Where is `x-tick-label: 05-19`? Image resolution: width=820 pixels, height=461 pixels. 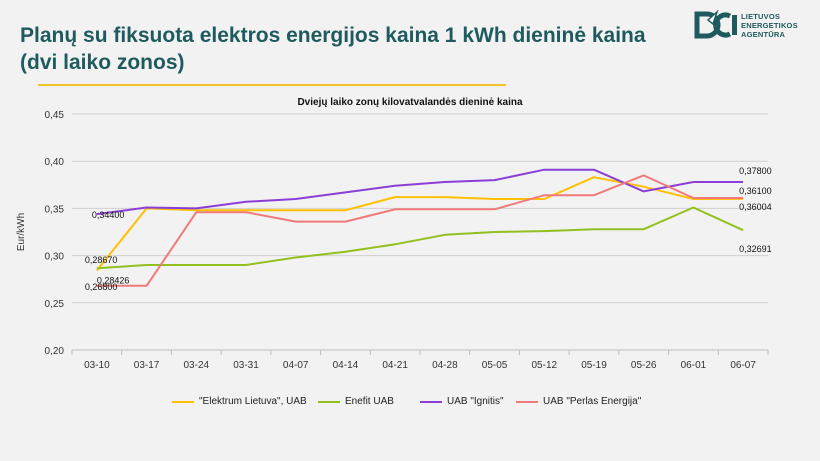
x-tick-label: 05-19 is located at coordinates (594, 365).